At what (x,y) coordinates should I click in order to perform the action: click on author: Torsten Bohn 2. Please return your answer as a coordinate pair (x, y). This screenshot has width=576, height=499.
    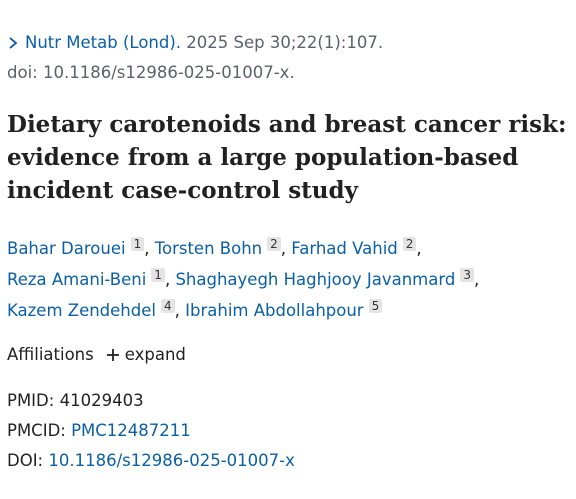
    Looking at the image, I should click on (220, 247).